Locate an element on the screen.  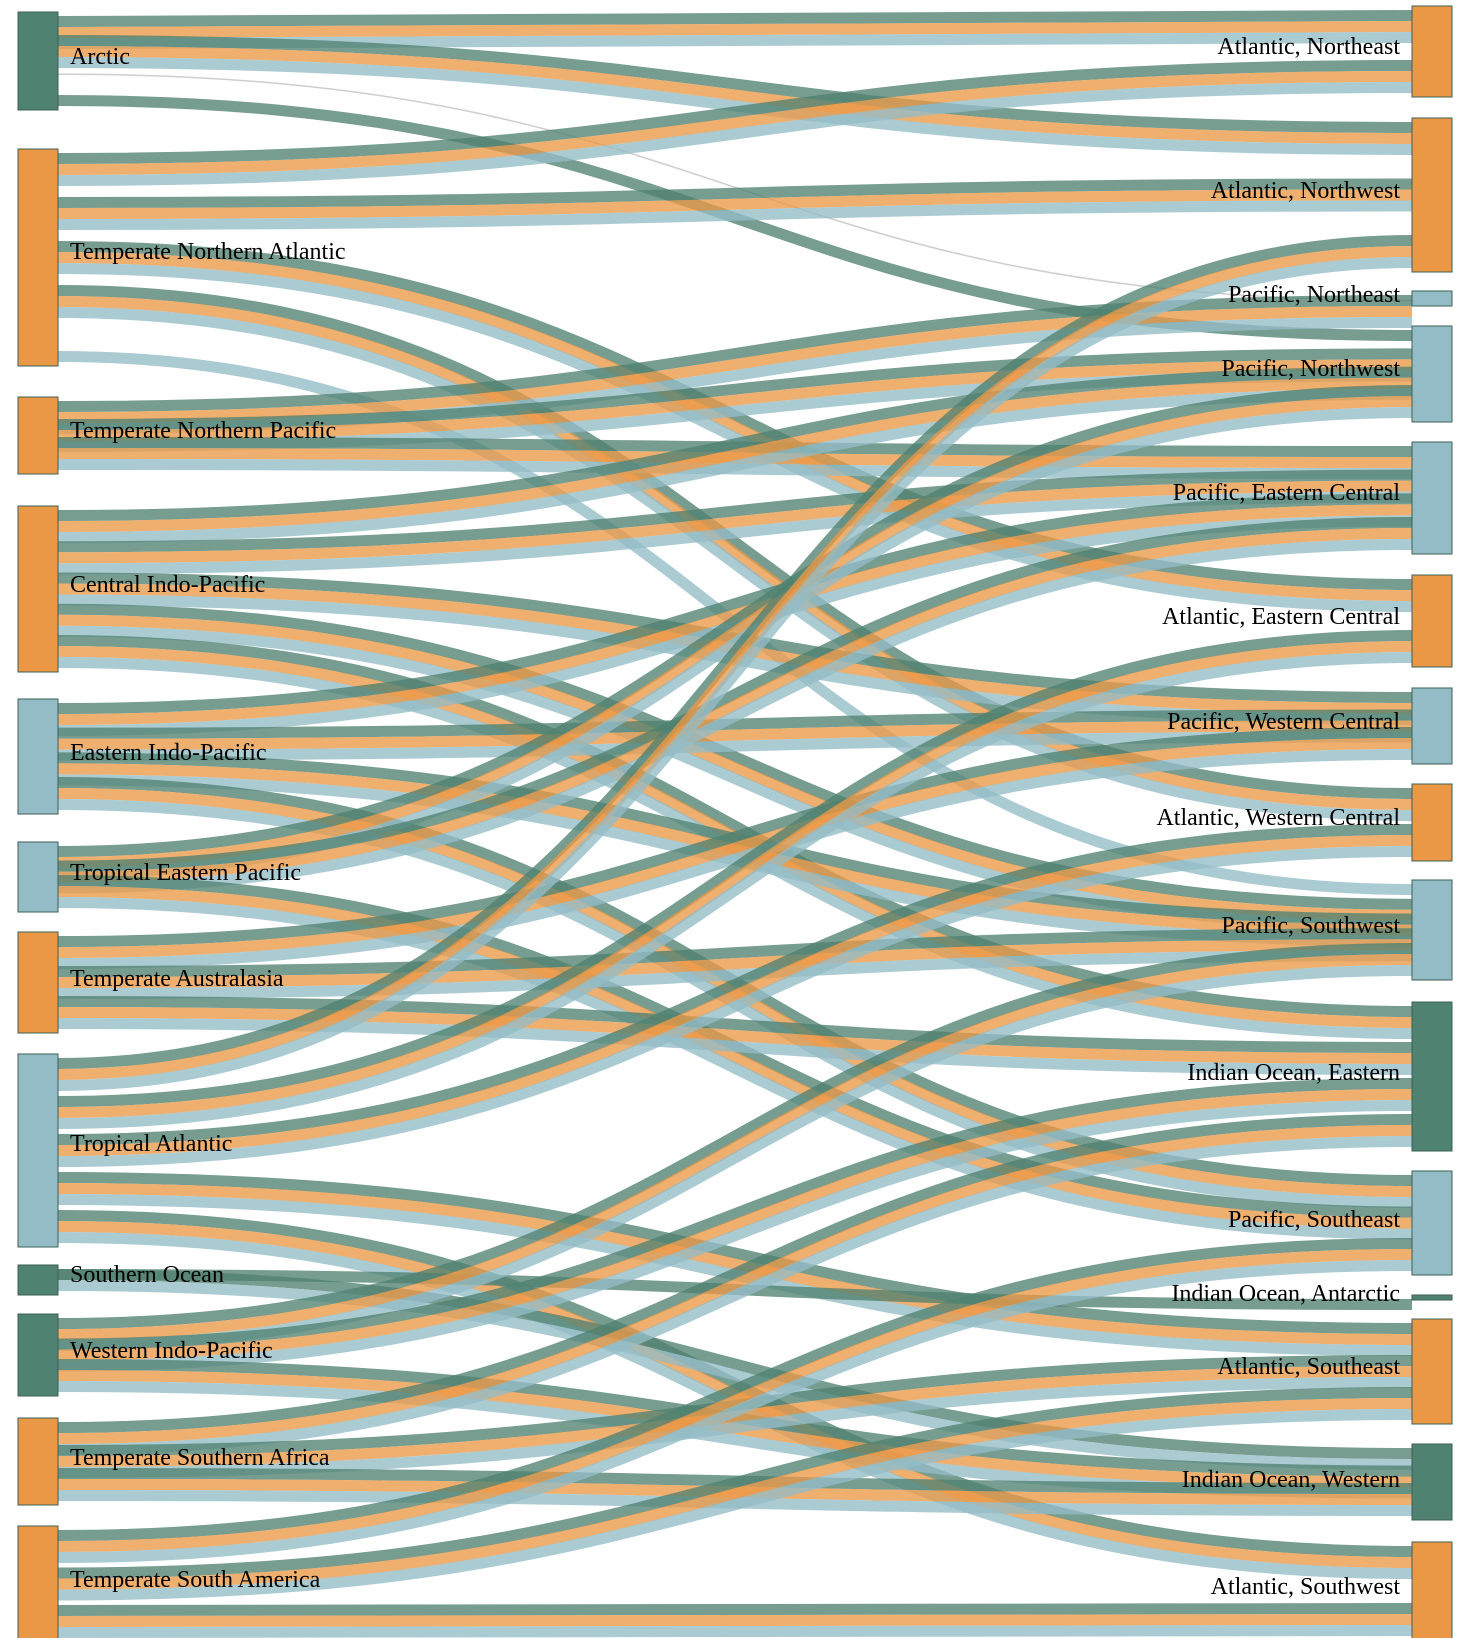
label-pwc: Pacific, Western Central is located at coordinates (1283, 722).